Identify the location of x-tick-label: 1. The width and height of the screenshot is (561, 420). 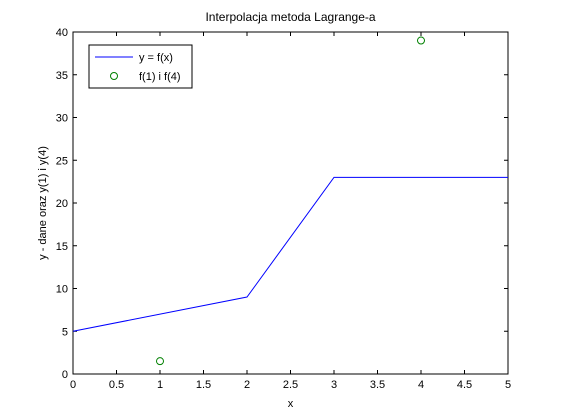
(160, 385).